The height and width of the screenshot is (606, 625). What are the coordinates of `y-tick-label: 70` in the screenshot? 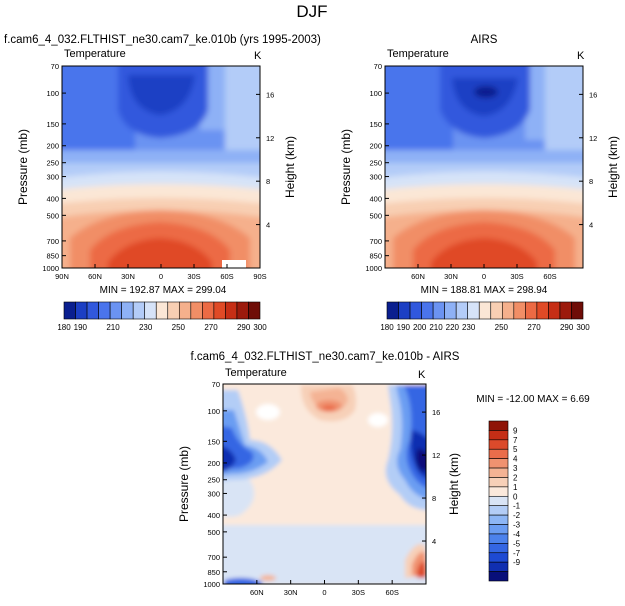 It's located at (216, 384).